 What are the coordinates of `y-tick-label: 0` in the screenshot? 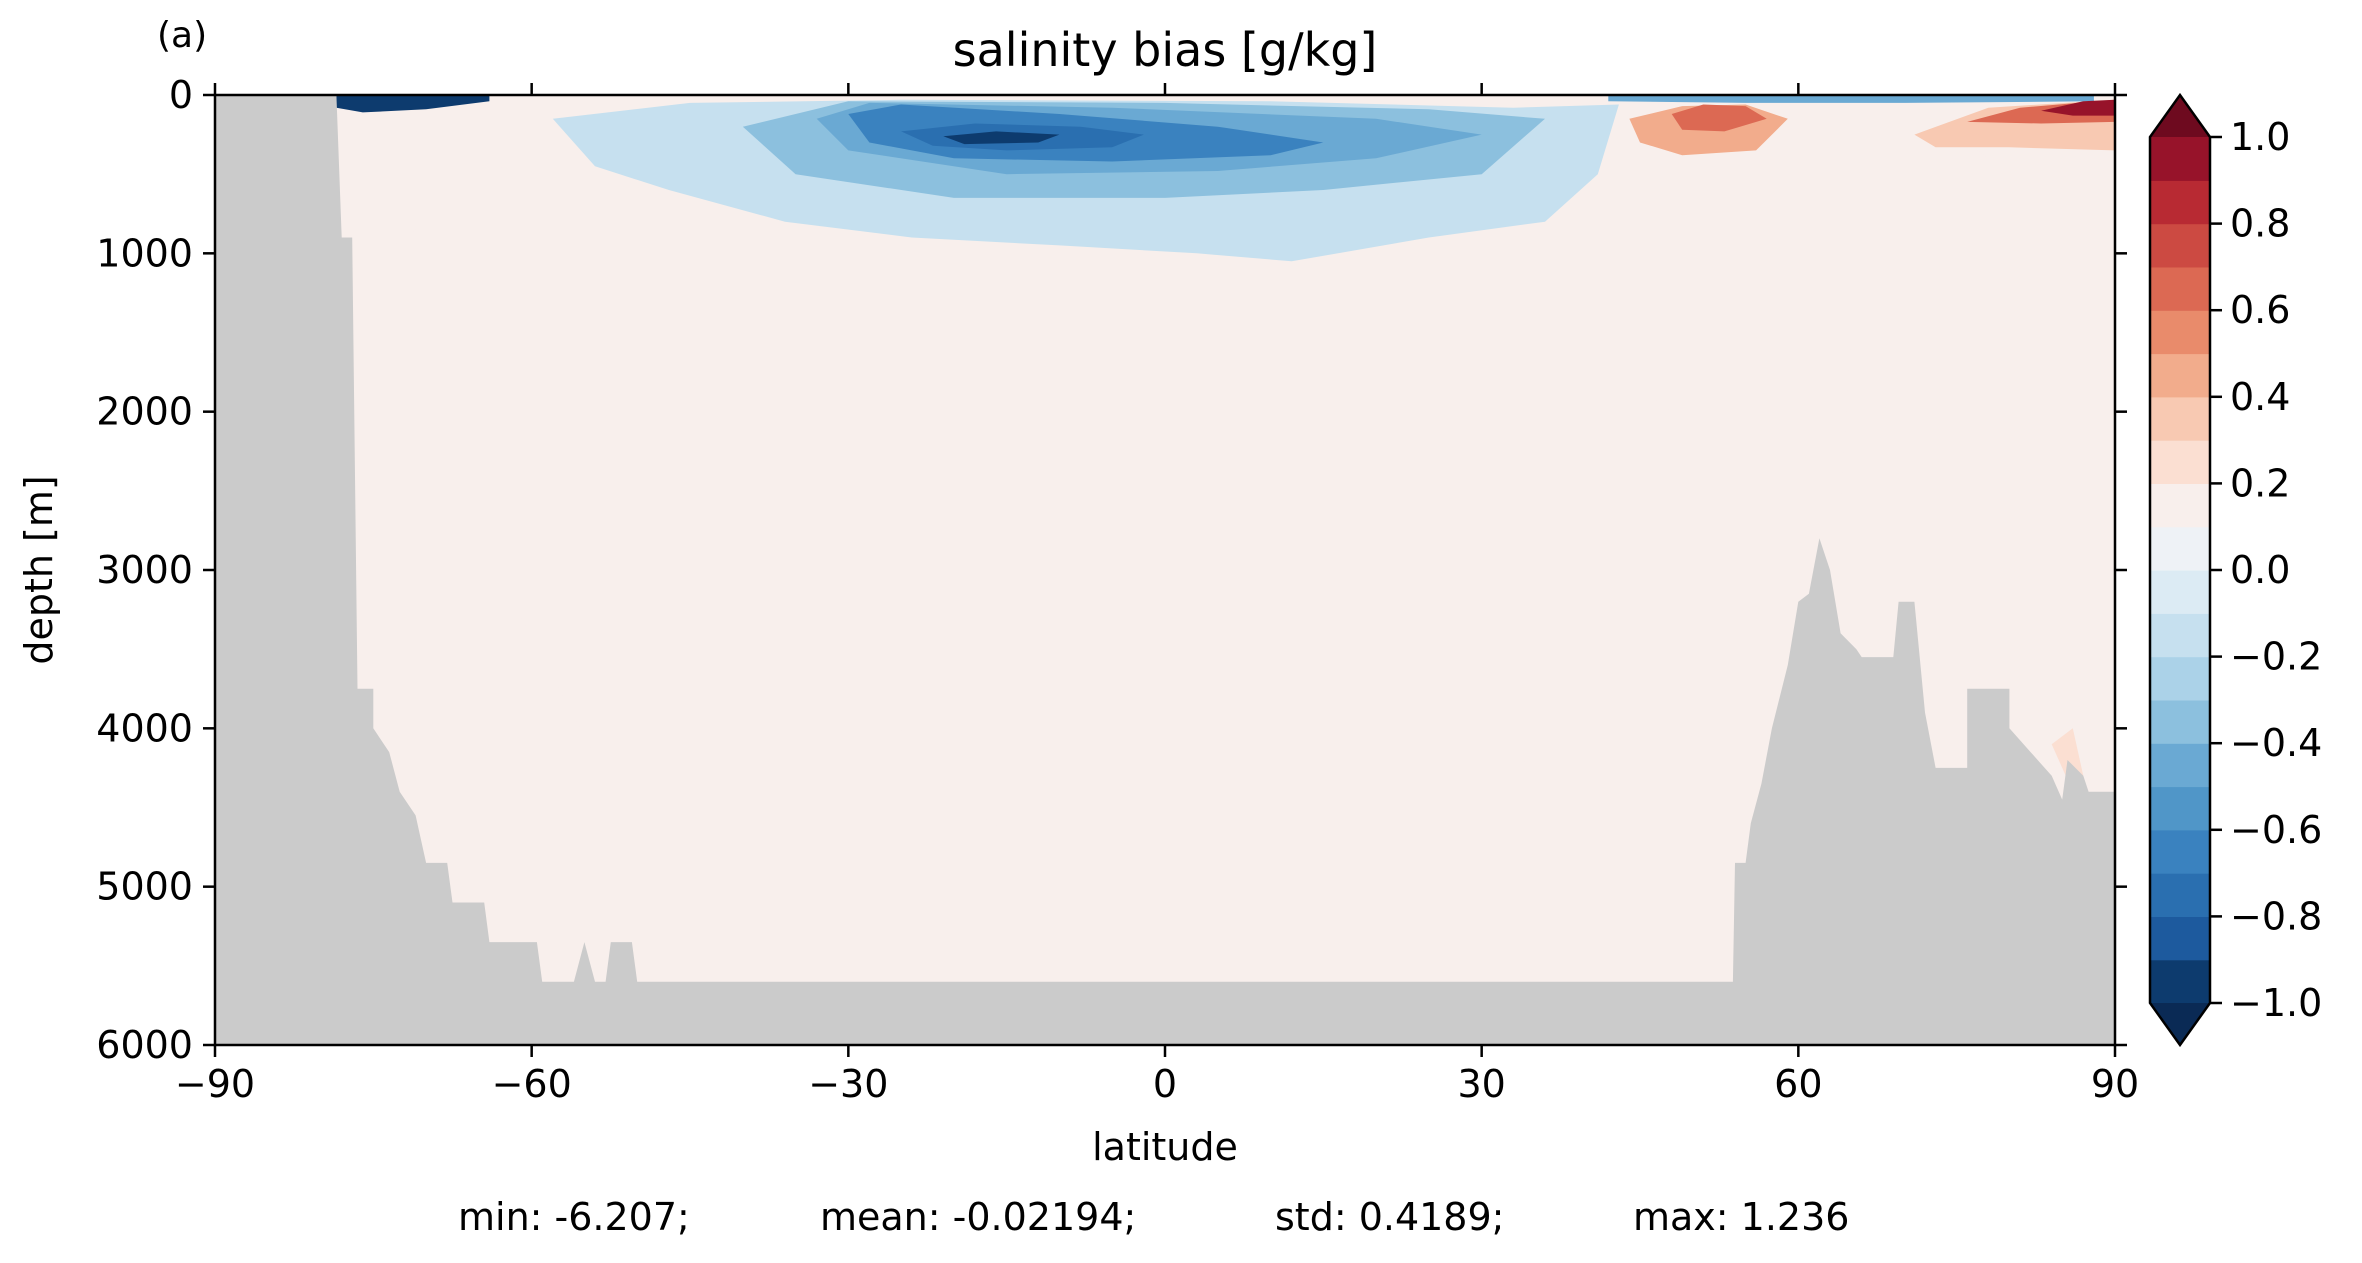 It's located at (181, 95).